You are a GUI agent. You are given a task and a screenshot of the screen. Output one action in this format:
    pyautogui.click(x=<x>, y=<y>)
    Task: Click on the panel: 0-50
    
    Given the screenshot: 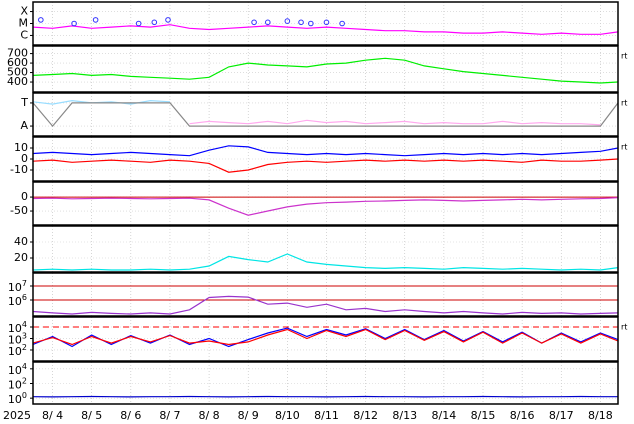 What is the action you would take?
    pyautogui.click(x=314, y=203)
    